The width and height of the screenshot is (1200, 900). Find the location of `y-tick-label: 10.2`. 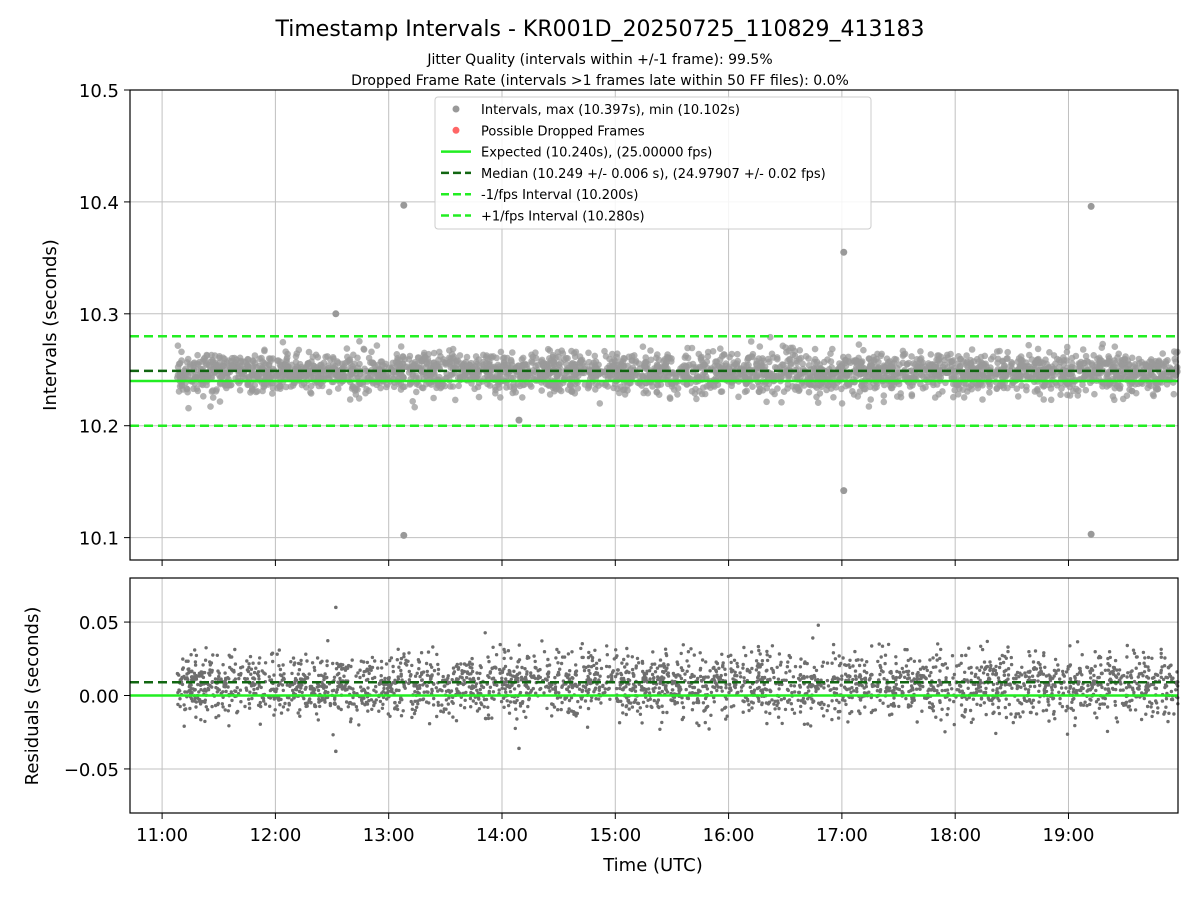

y-tick-label: 10.2 is located at coordinates (99, 427).